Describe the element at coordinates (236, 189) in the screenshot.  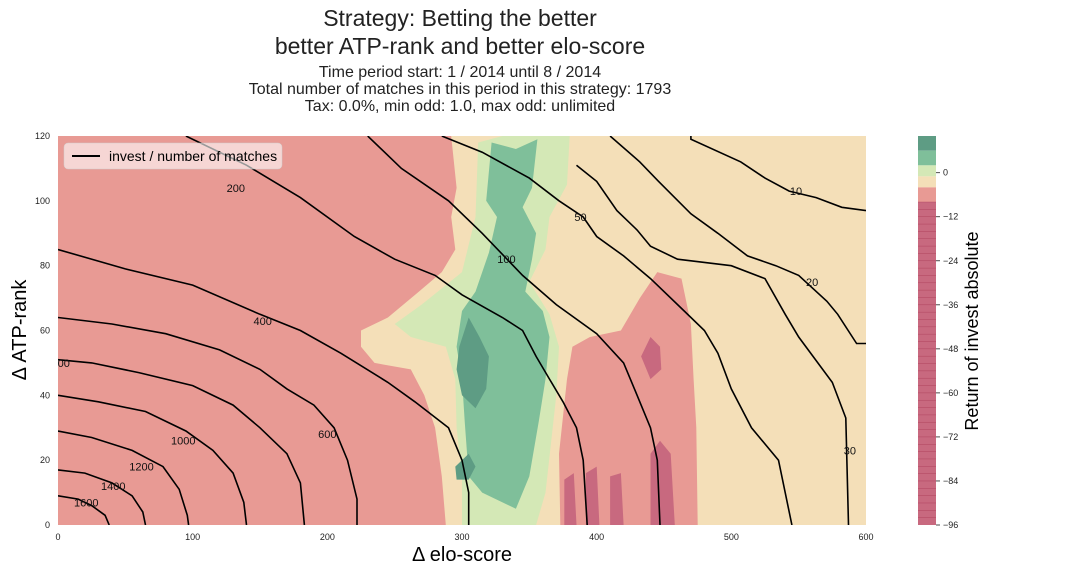
I see `contour-label-200: 200` at that location.